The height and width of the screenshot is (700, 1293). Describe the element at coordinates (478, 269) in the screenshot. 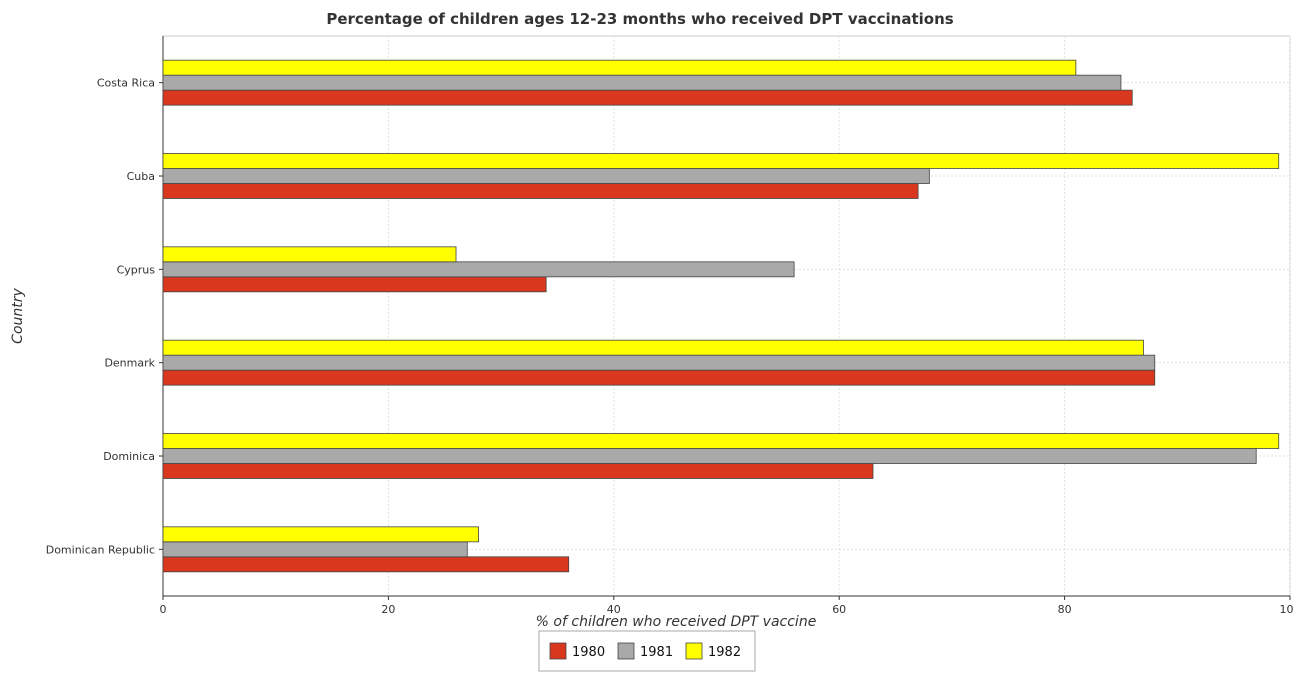

I see `bar-cyprus-1981` at that location.